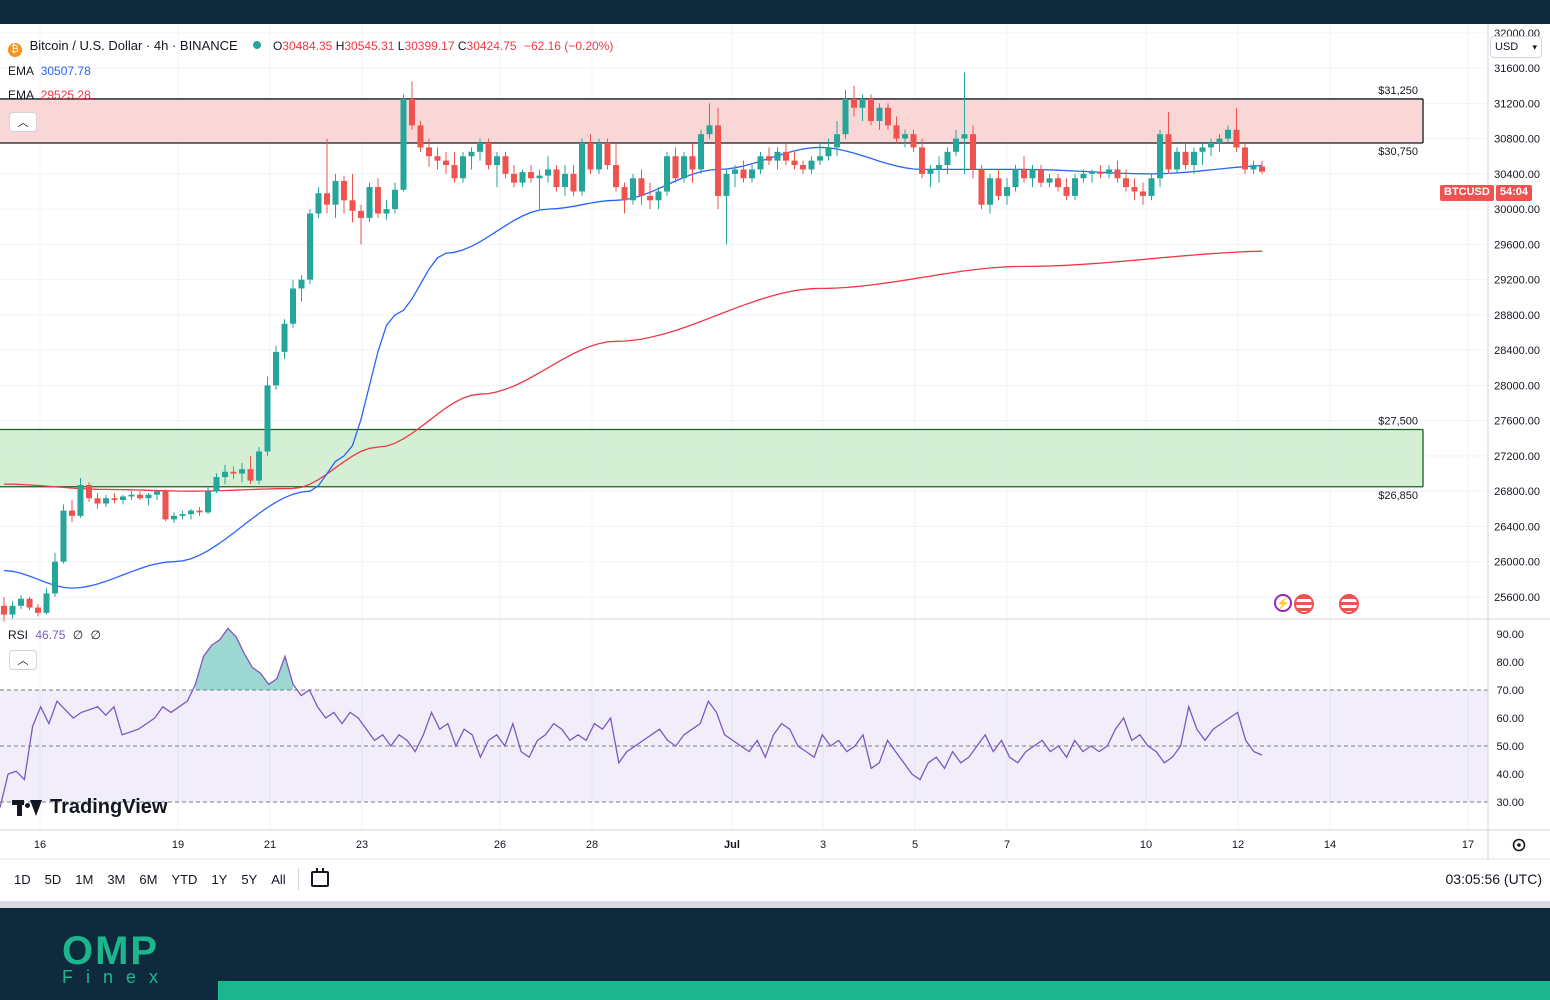  Describe the element at coordinates (244, 659) in the screenshot. I see `rsi-overbought-fill` at that location.